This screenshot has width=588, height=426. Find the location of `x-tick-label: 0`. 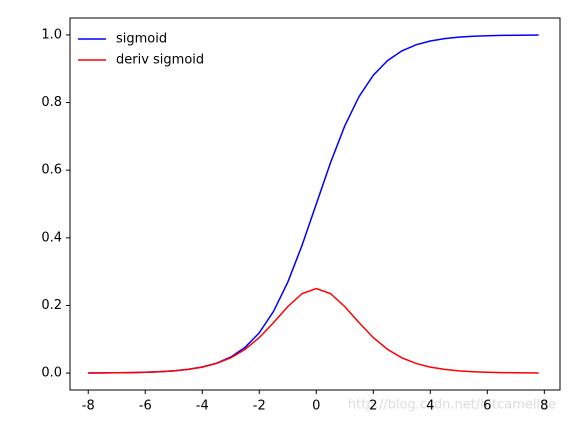

x-tick-label: 0 is located at coordinates (316, 406).